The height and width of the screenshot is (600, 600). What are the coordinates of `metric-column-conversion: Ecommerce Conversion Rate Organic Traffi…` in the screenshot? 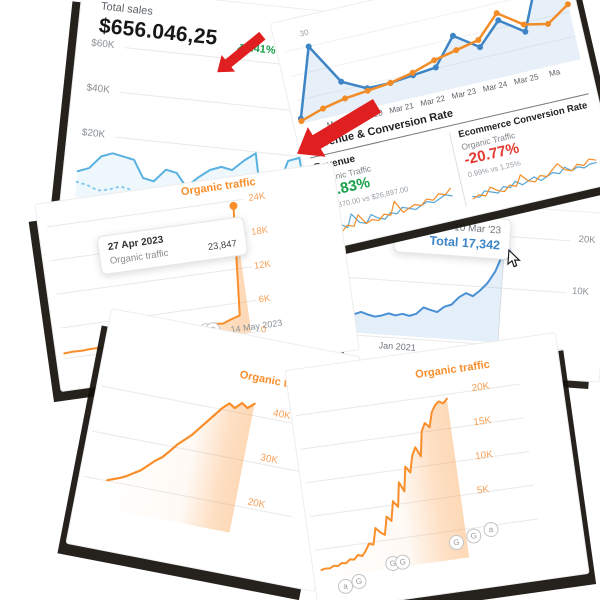 It's located at (528, 154).